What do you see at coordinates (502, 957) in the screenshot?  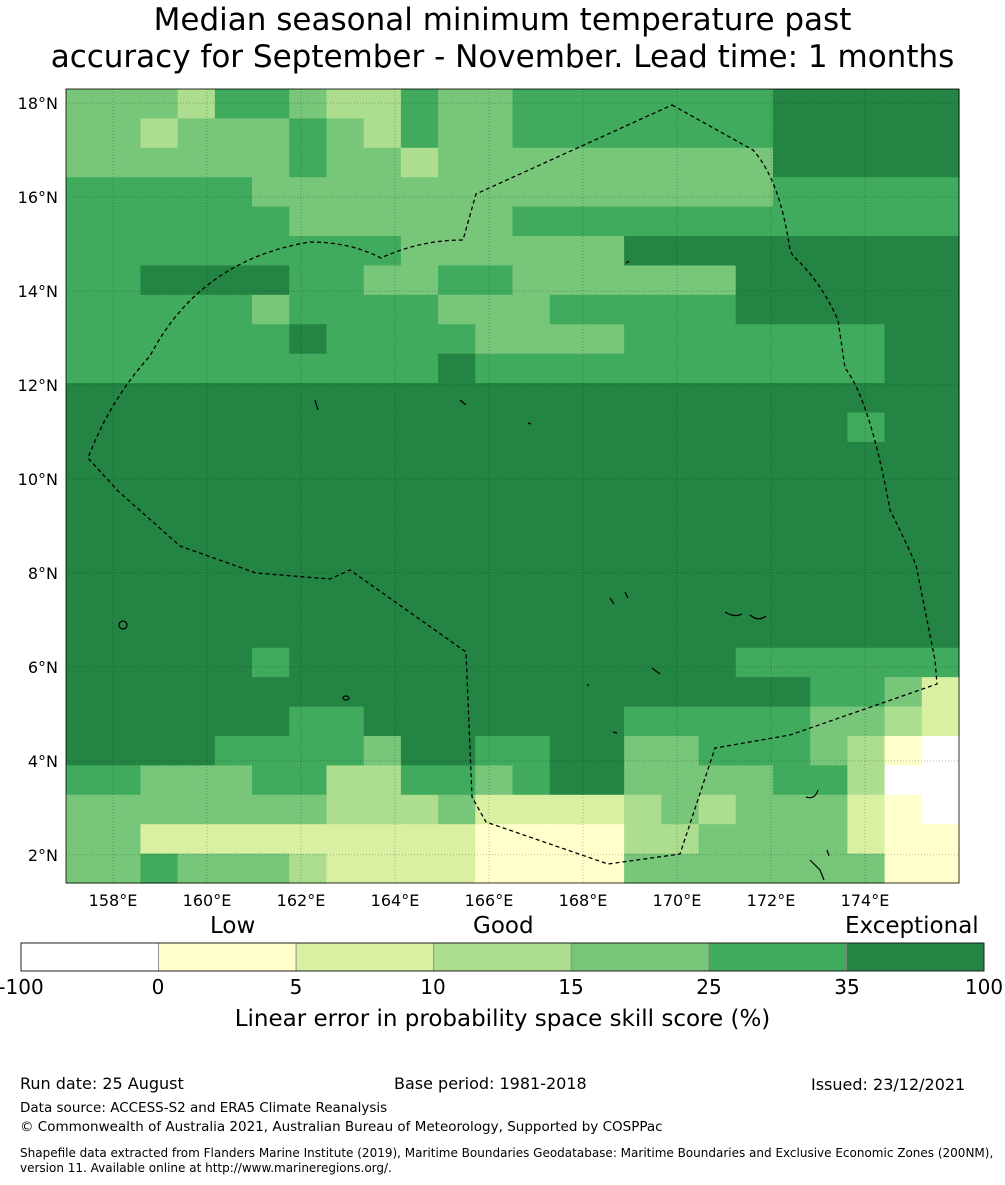 I see `colorbar` at bounding box center [502, 957].